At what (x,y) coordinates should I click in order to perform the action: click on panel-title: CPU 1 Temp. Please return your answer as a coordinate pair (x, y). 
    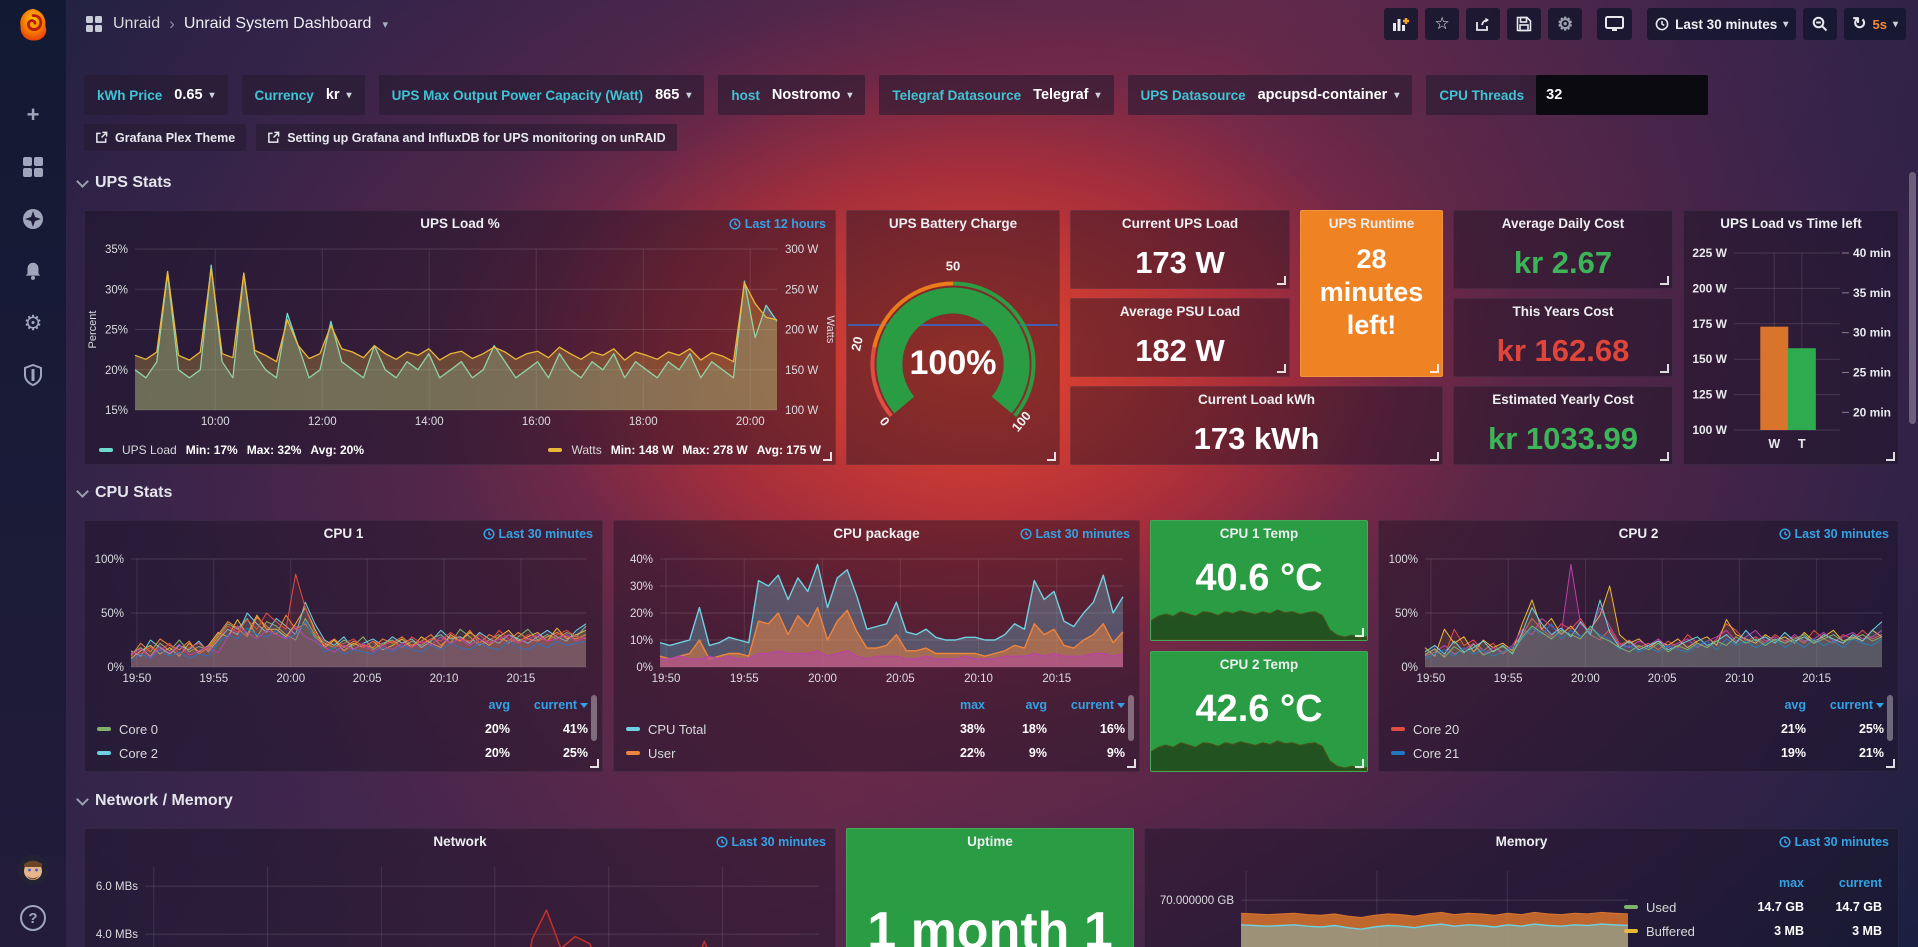
    Looking at the image, I should click on (1259, 533).